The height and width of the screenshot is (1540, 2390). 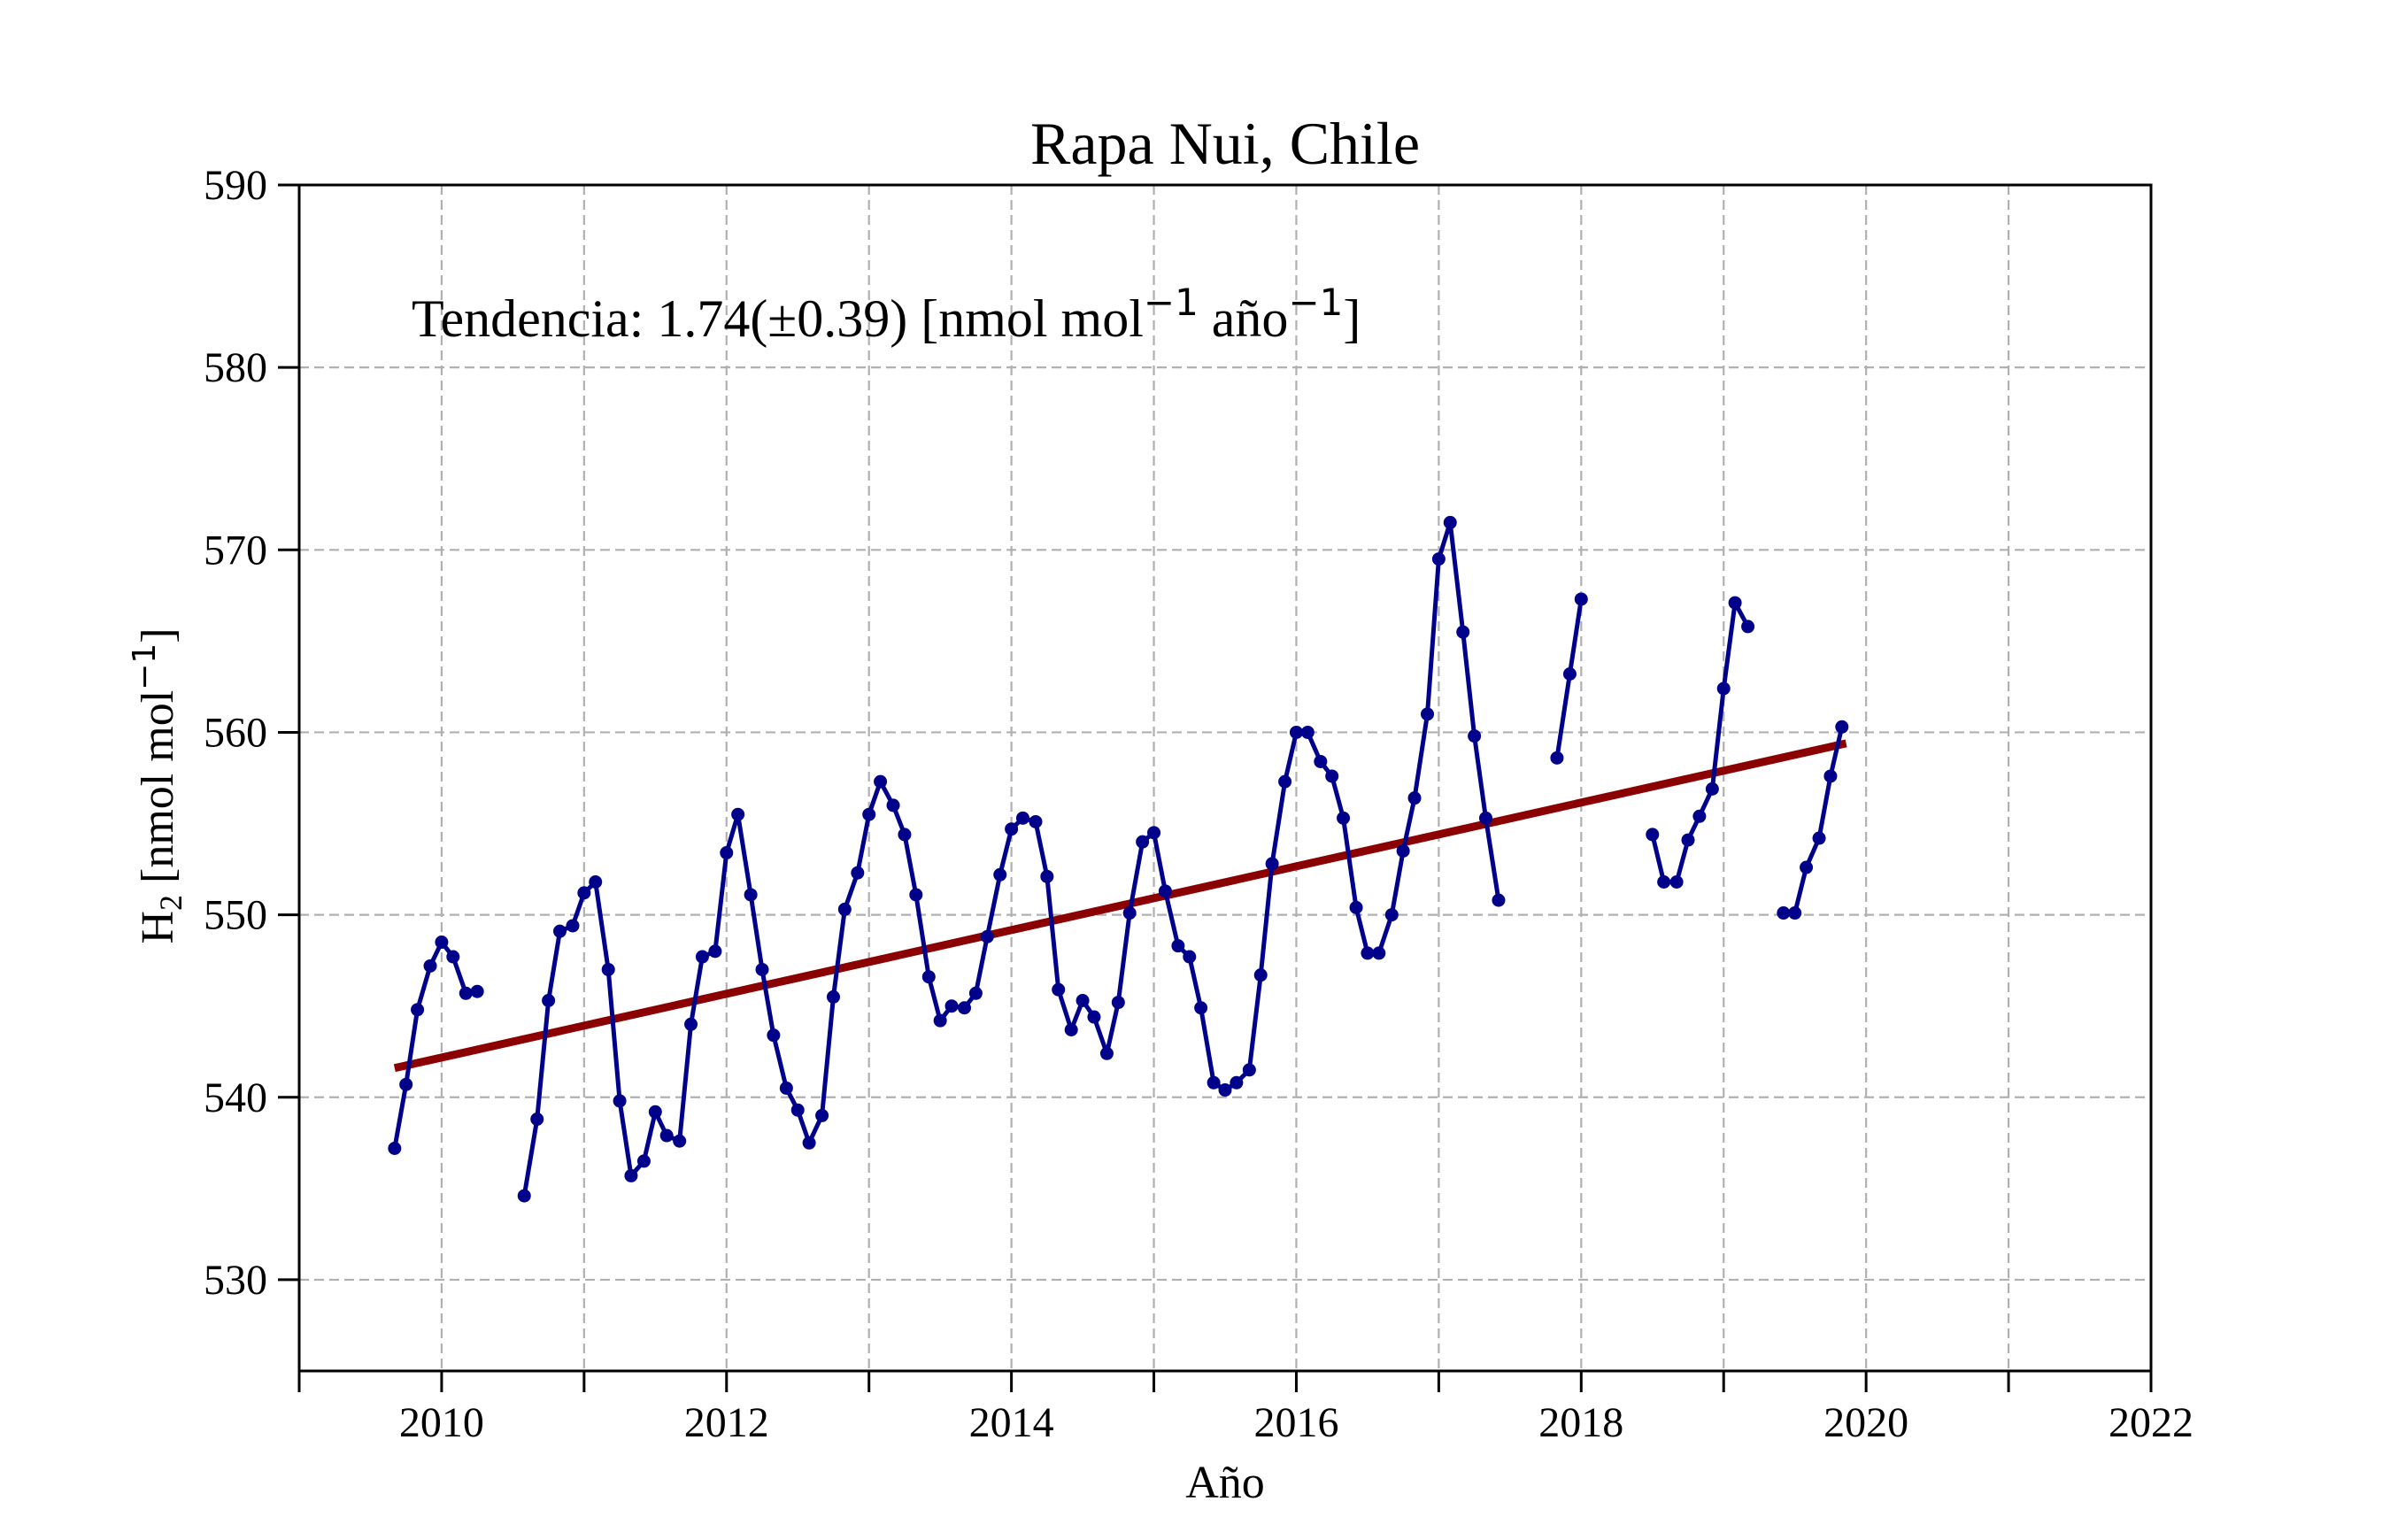 I want to click on trend-annotation-mid: año, so click(x=1244, y=318).